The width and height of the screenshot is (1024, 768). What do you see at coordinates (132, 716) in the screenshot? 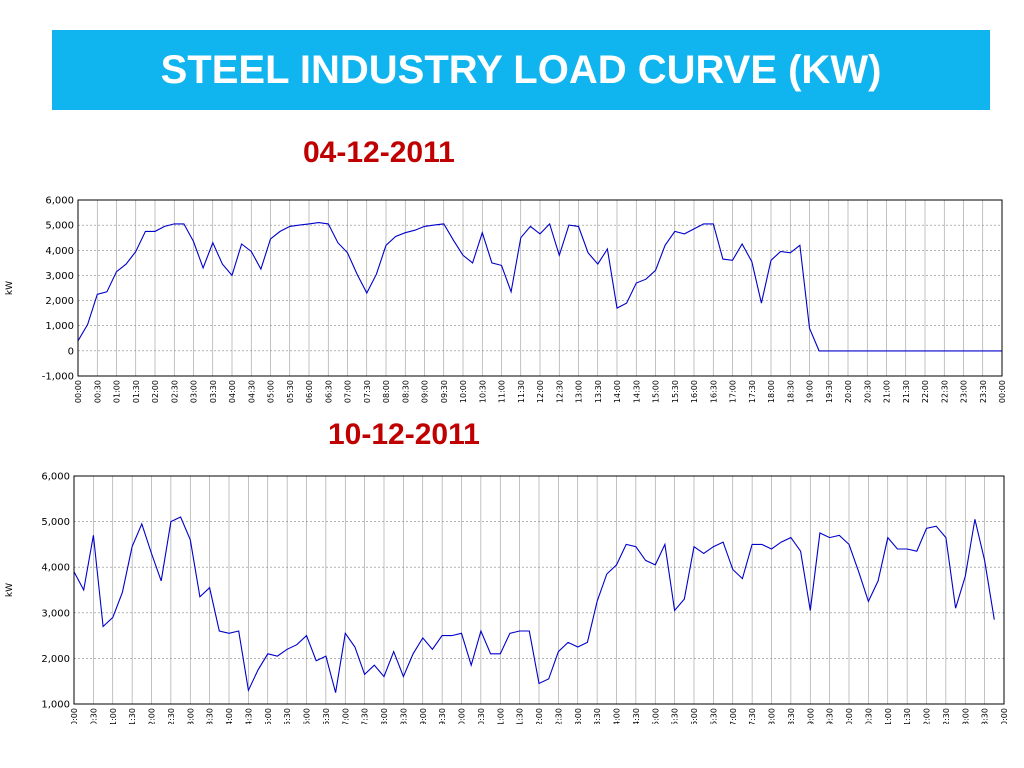
I see `x-tick-label: 01:30` at bounding box center [132, 716].